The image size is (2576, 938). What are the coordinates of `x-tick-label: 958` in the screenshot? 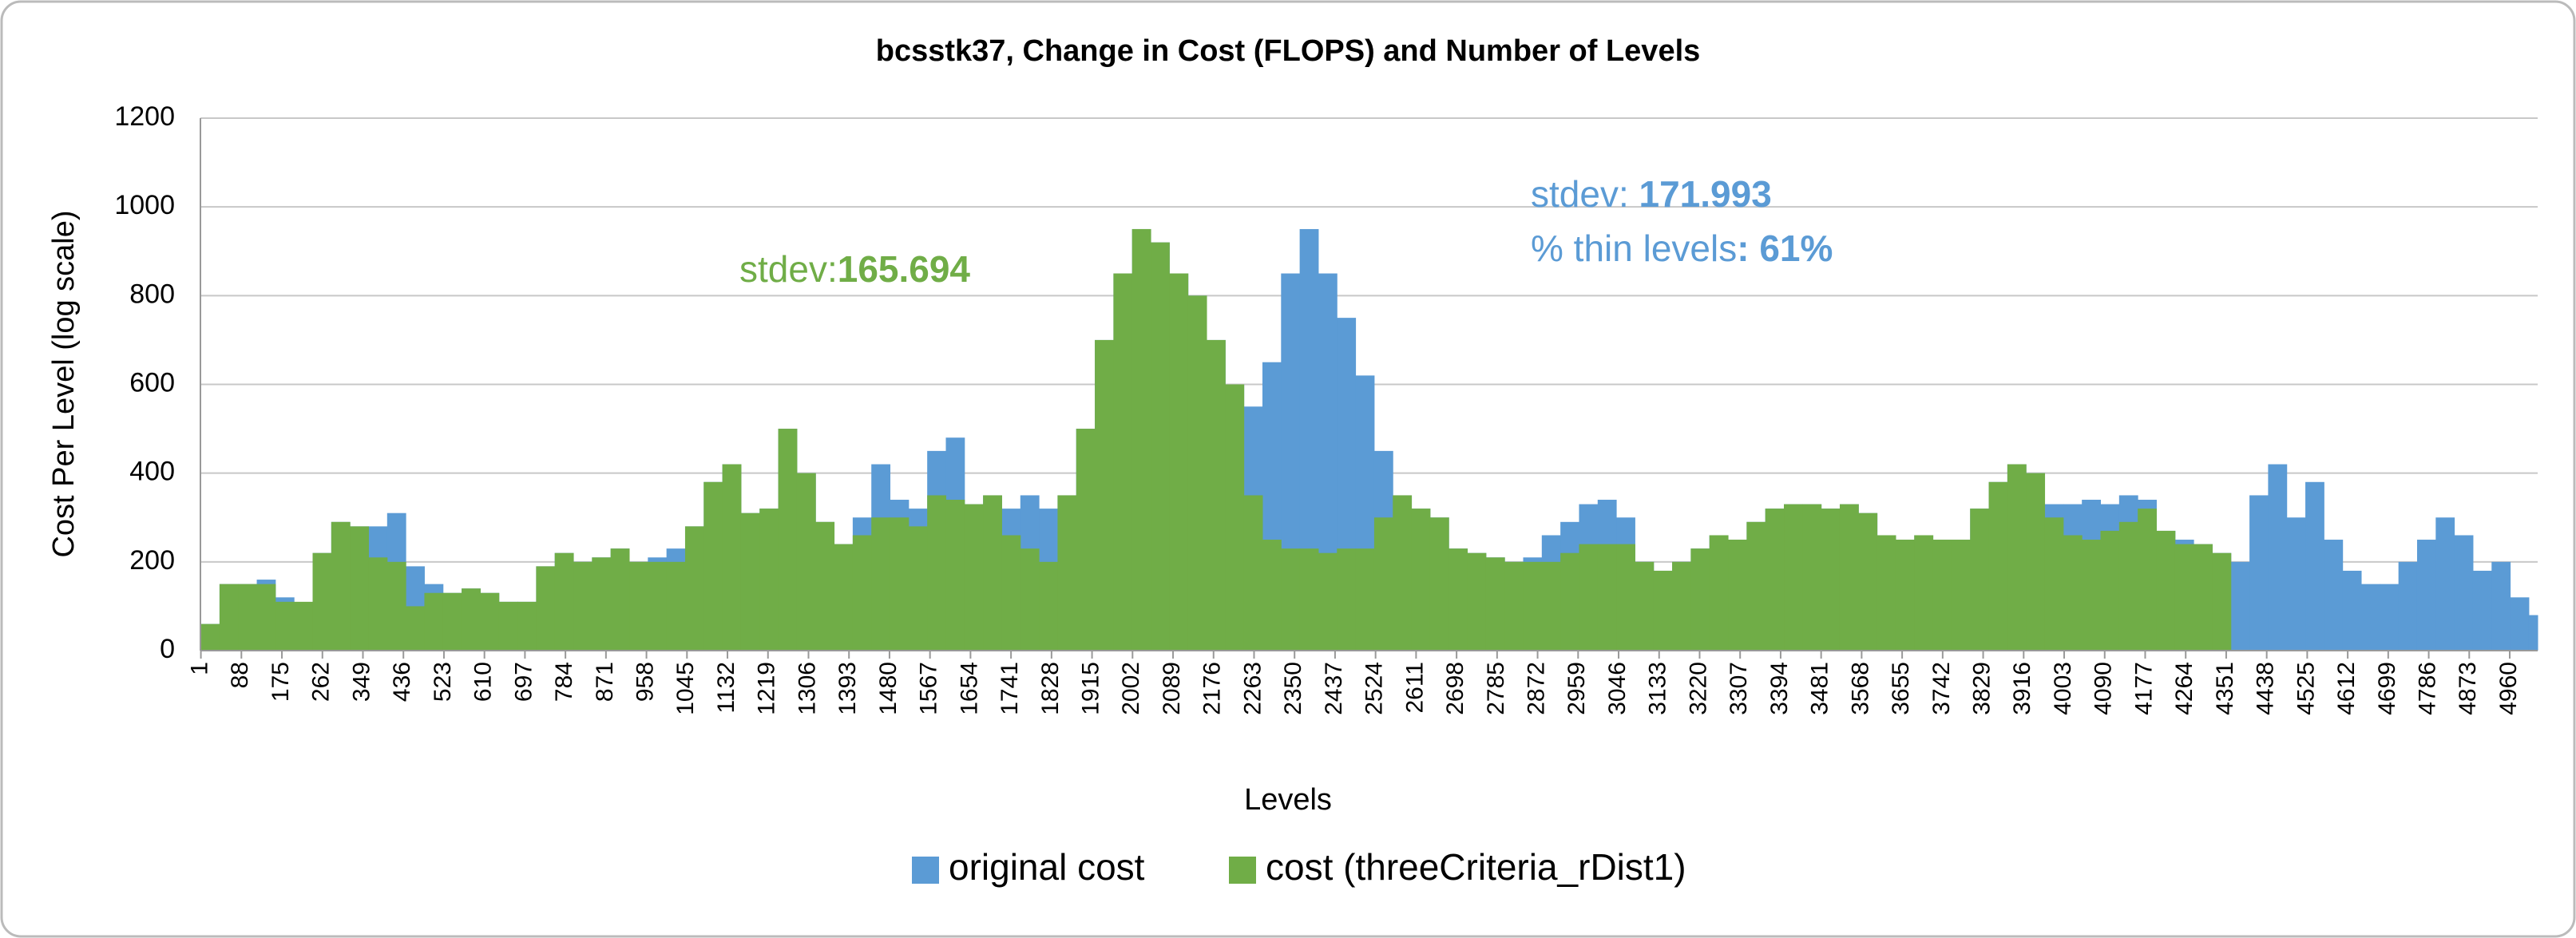 It's located at (645, 682).